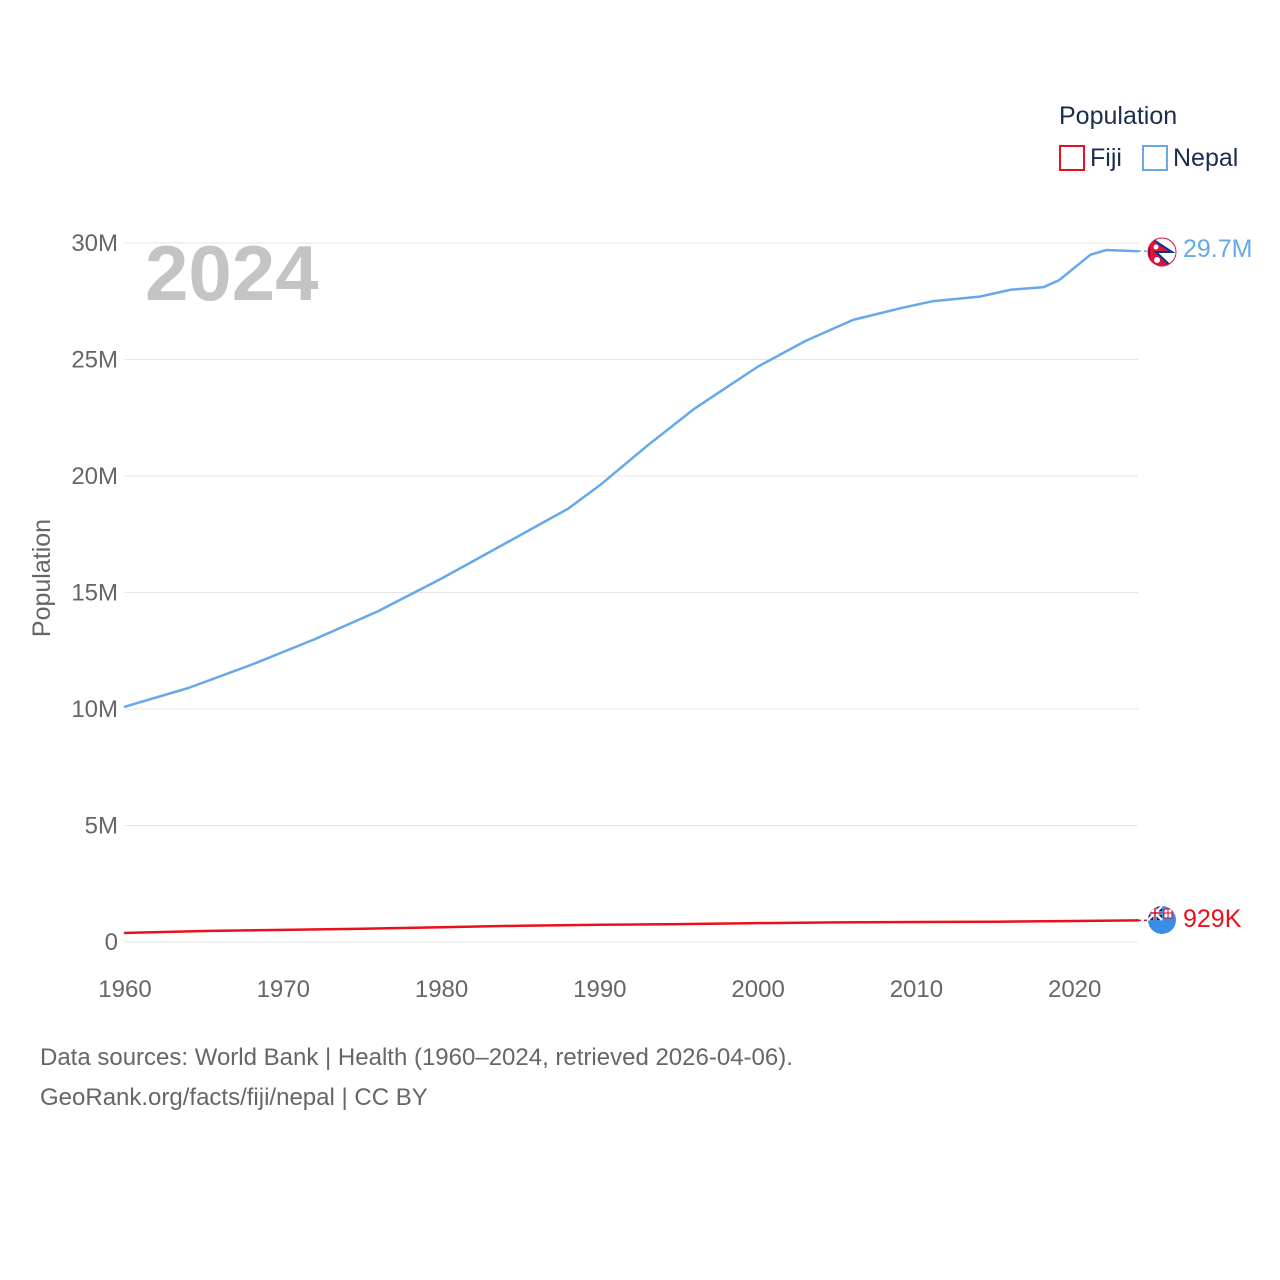 This screenshot has width=1280, height=1280. What do you see at coordinates (1155, 158) in the screenshot?
I see `legend-swatch-nepal` at bounding box center [1155, 158].